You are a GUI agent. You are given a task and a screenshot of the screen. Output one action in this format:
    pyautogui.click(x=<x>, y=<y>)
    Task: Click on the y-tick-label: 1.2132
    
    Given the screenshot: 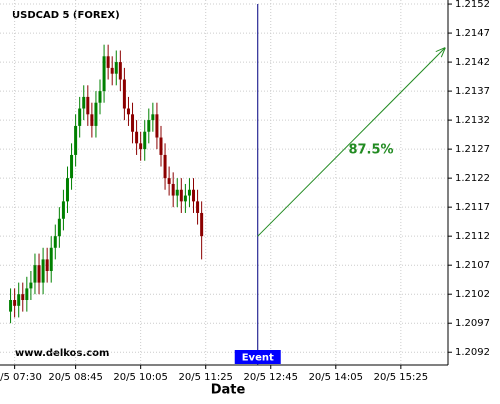 What is the action you would take?
    pyautogui.click(x=472, y=120)
    